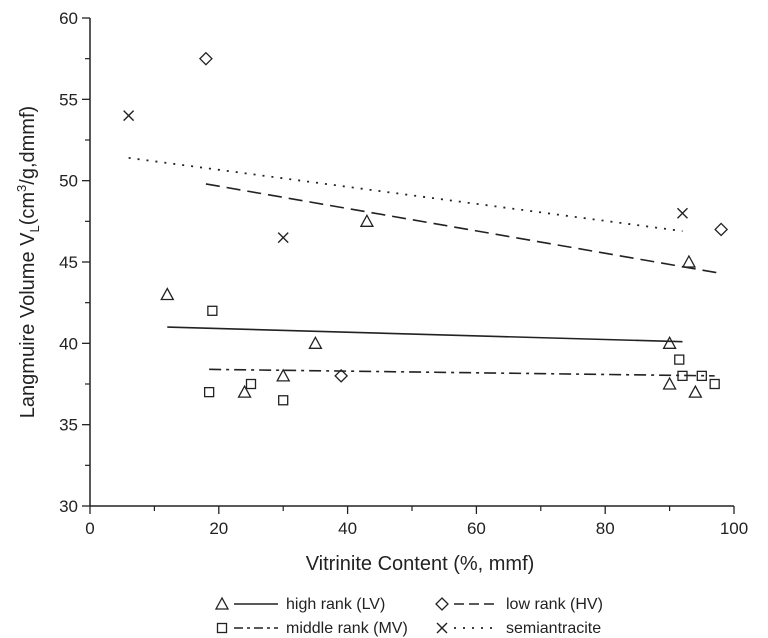  Describe the element at coordinates (420, 564) in the screenshot. I see `x-axis-title: Vitrinite Content (%, mmf)` at that location.